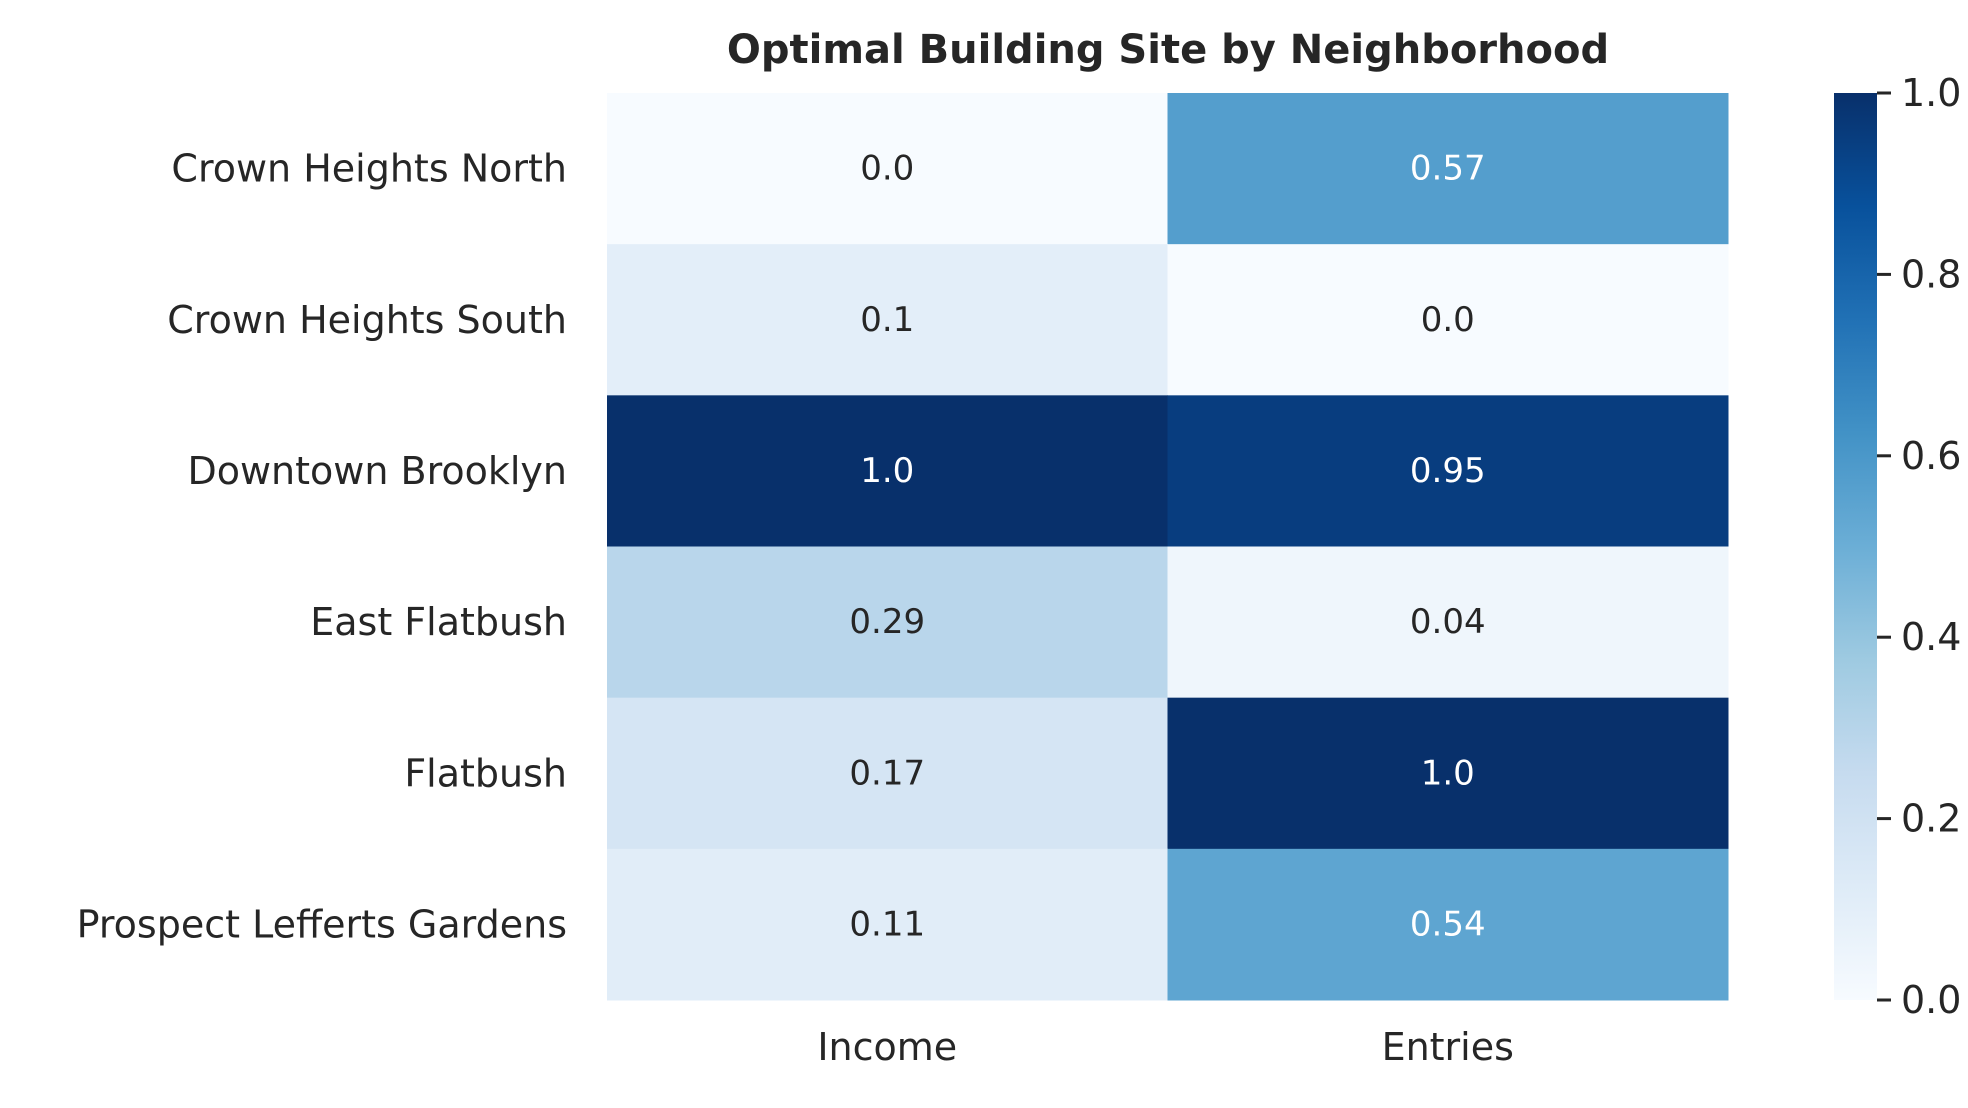  I want to click on heatmap-cell-crown-heights-north-income, so click(887, 169).